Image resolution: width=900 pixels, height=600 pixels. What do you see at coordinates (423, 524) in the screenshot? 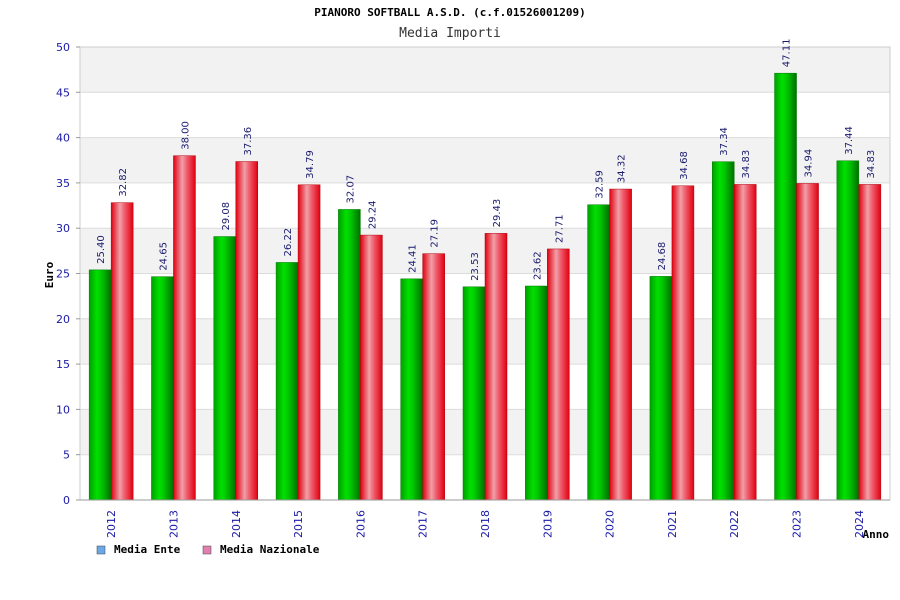
I see `x-tick-label: 2017` at bounding box center [423, 524].